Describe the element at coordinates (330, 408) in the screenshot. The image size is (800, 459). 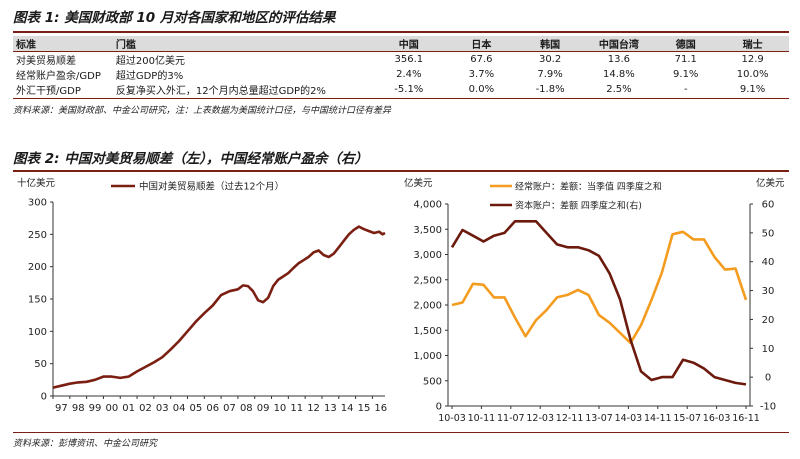
I see `x-tick-label: 13` at that location.